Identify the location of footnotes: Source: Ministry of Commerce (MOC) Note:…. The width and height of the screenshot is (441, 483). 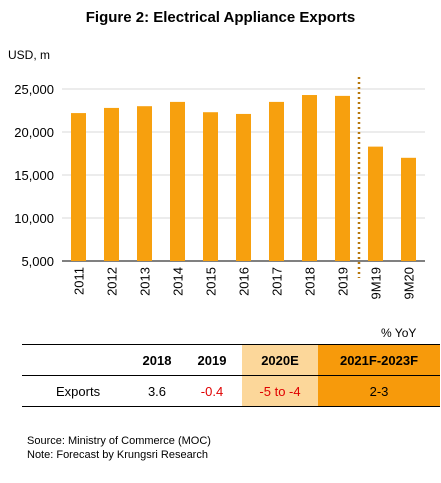
(119, 448).